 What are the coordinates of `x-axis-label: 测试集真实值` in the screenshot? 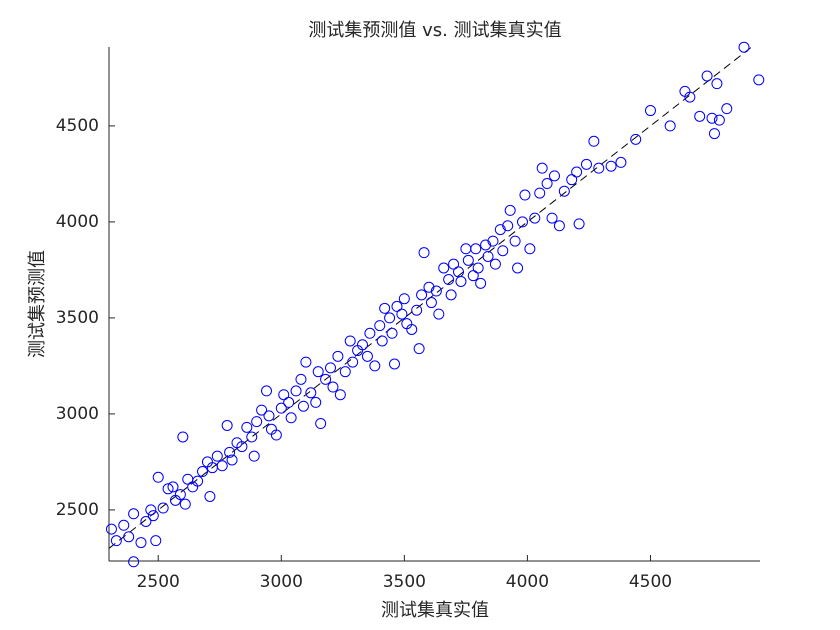 It's located at (435, 610).